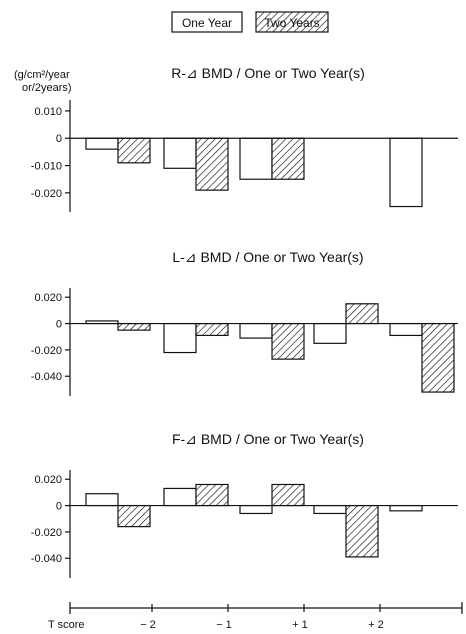  Describe the element at coordinates (268, 439) in the screenshot. I see `chart-title: F-⊿ BMD / One or Two Year(s)` at that location.